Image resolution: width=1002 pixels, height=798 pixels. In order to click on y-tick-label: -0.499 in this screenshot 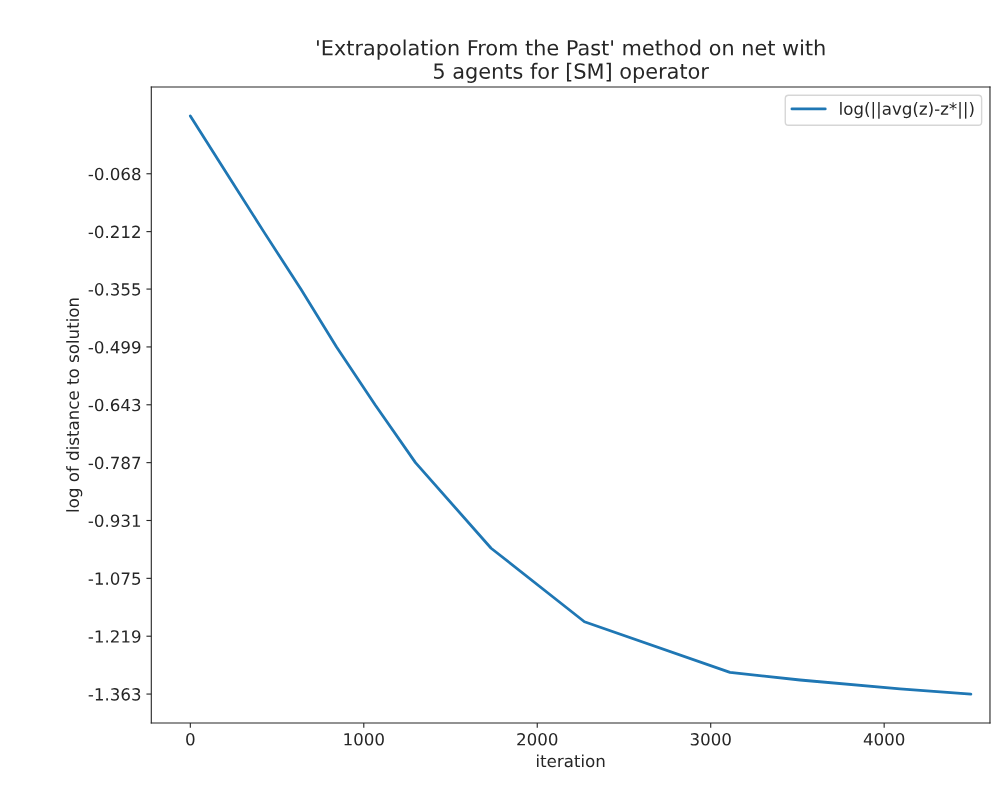, I will do `click(114, 347)`.